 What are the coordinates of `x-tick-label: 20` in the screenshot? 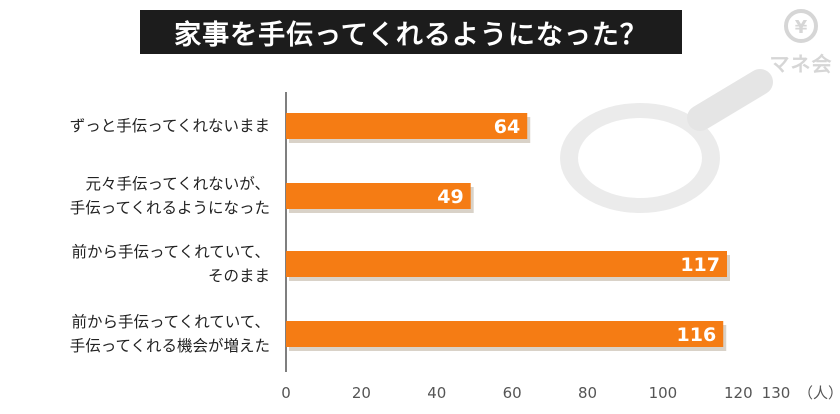 It's located at (361, 393).